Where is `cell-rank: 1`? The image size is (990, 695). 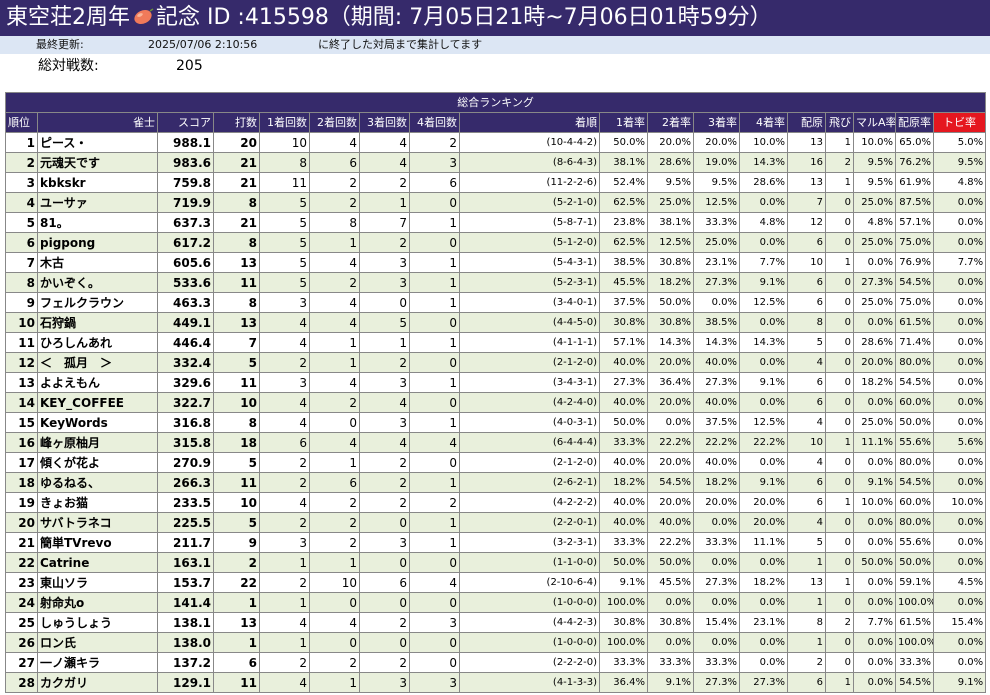 cell-rank: 1 is located at coordinates (21, 142).